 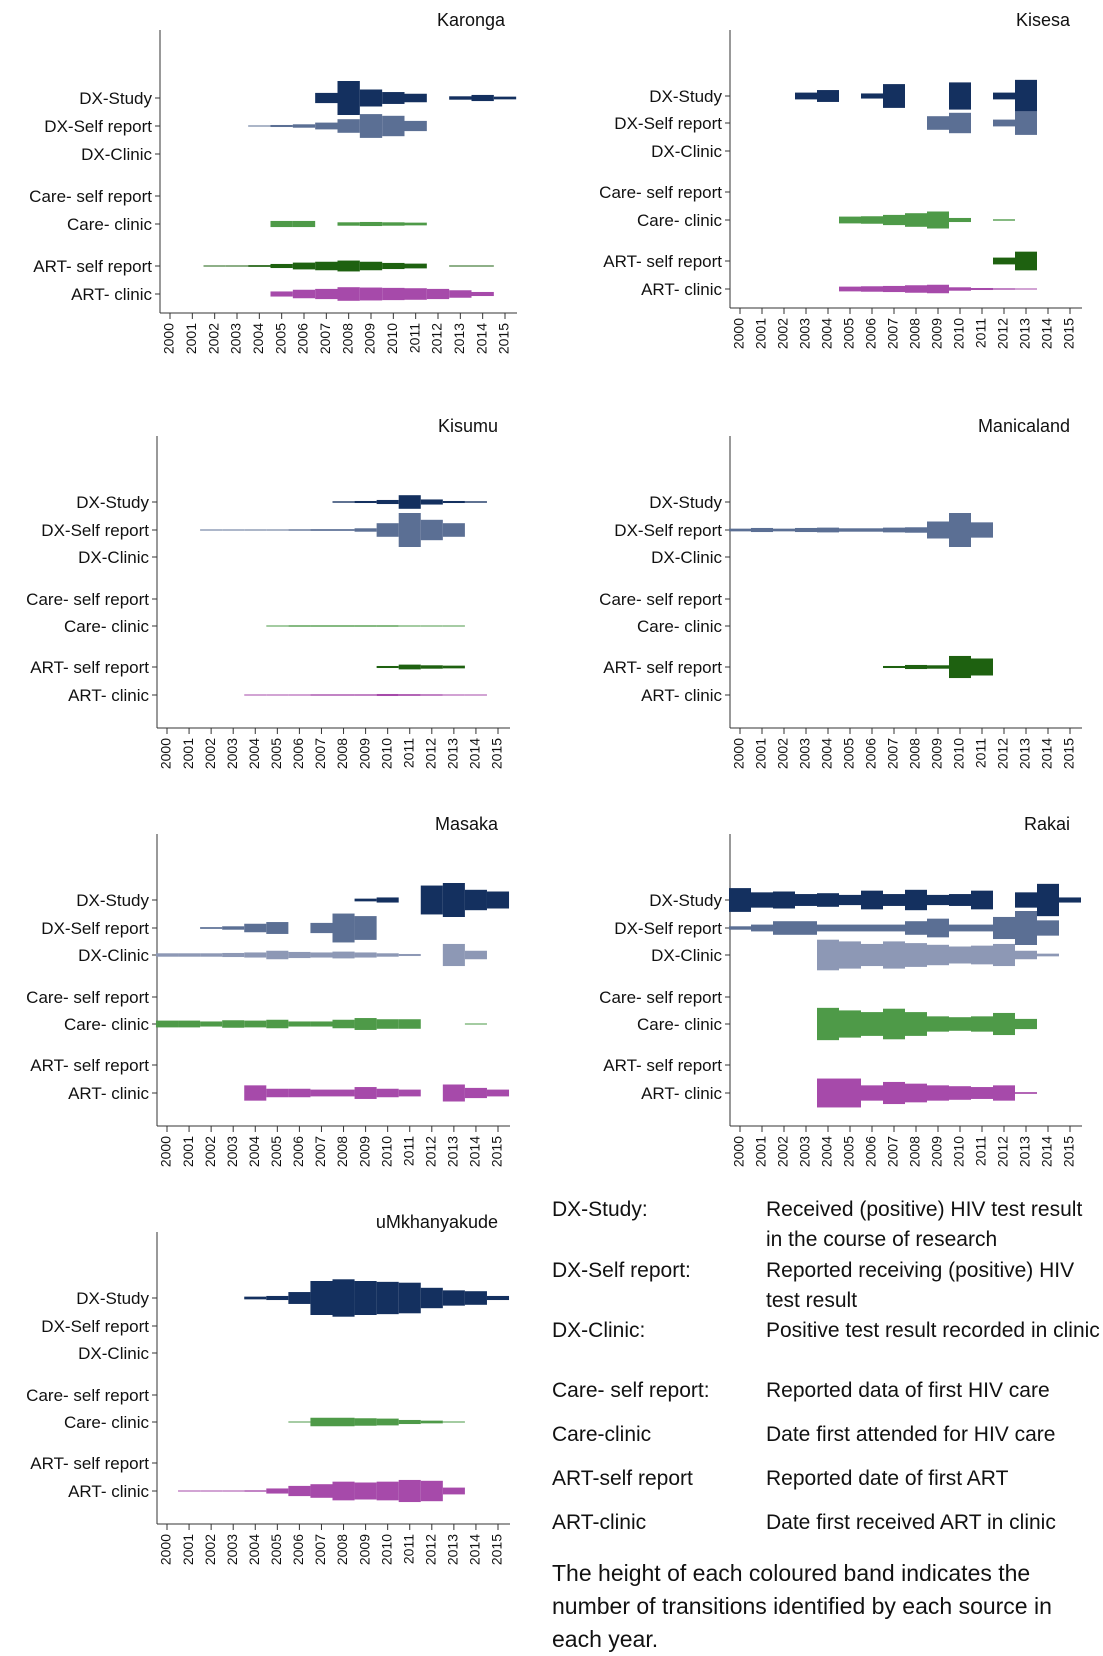 What do you see at coordinates (468, 426) in the screenshot?
I see `chart-title: Kisumu` at bounding box center [468, 426].